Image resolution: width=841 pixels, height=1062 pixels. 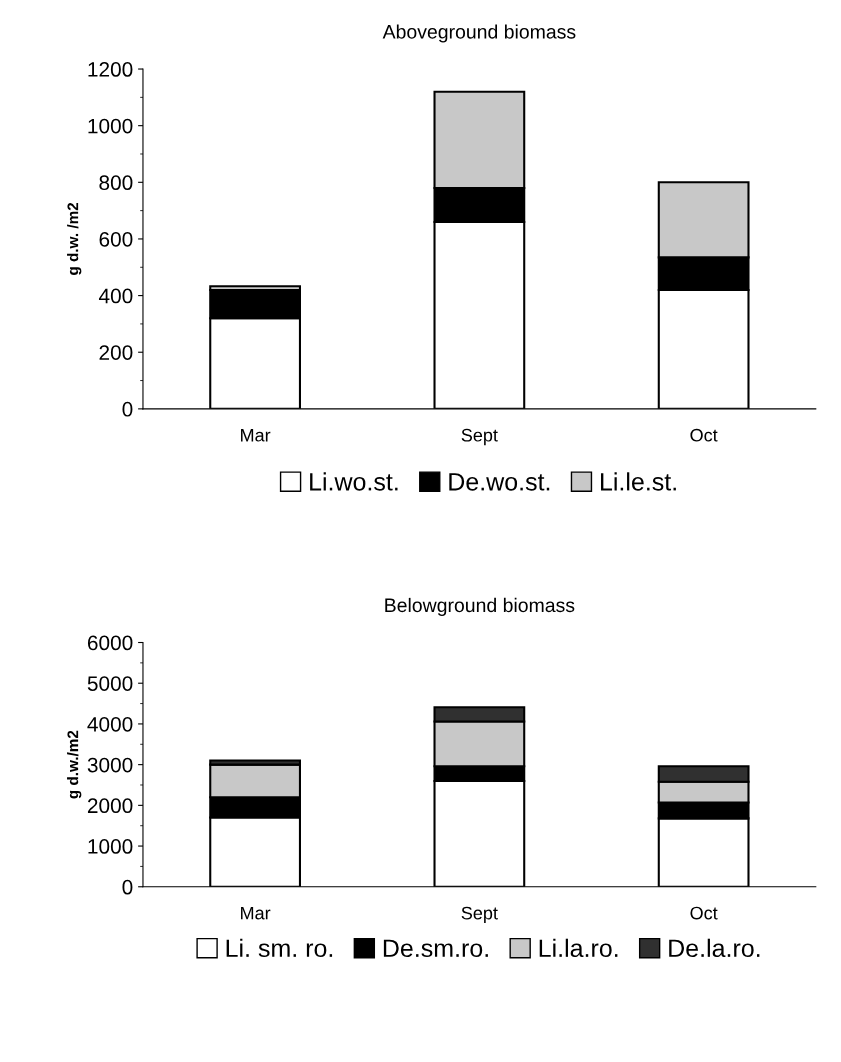 I want to click on y-tick-label: 400, so click(x=115, y=296).